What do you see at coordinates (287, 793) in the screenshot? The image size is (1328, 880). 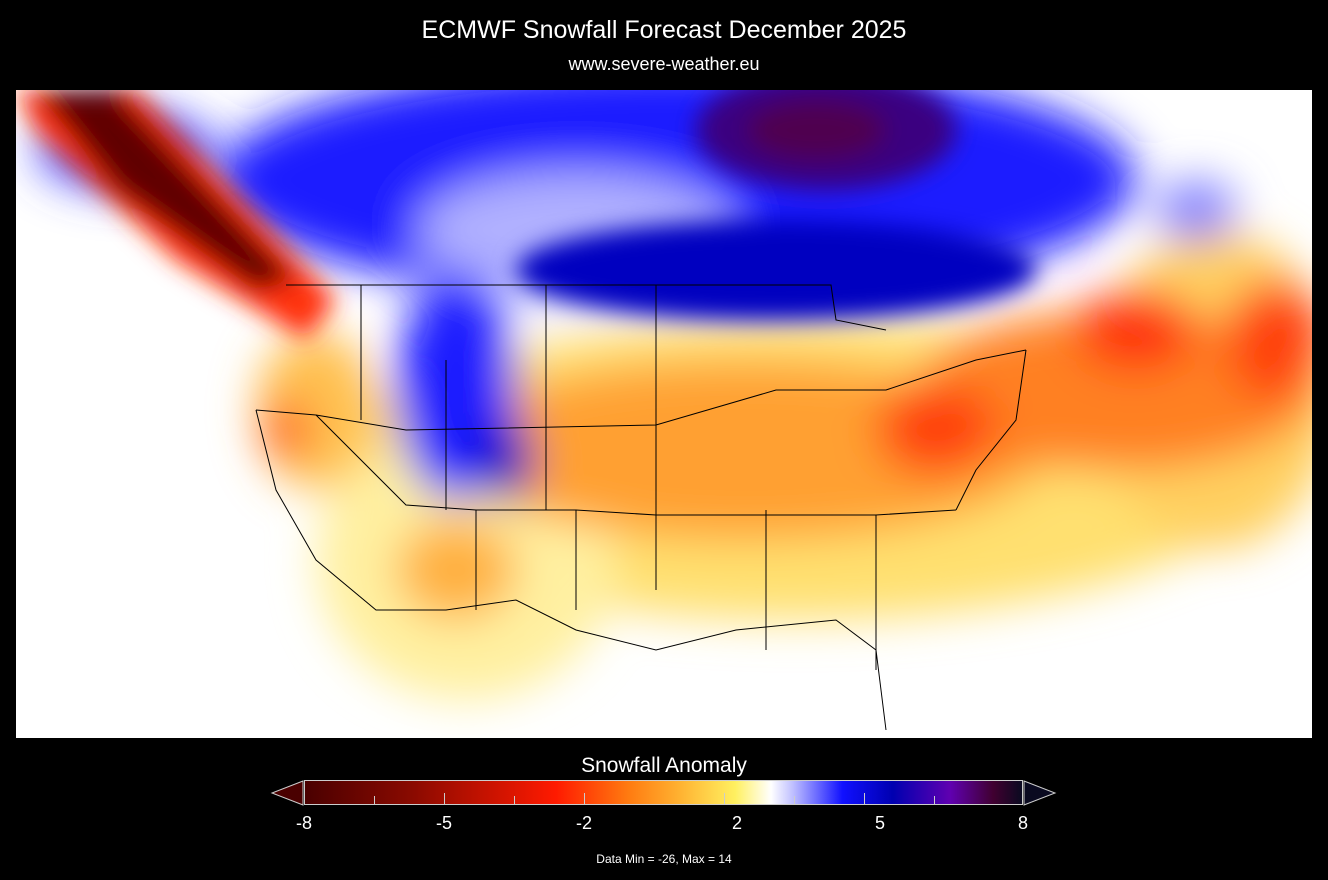 I see `colorbar-extend-min-arrow` at bounding box center [287, 793].